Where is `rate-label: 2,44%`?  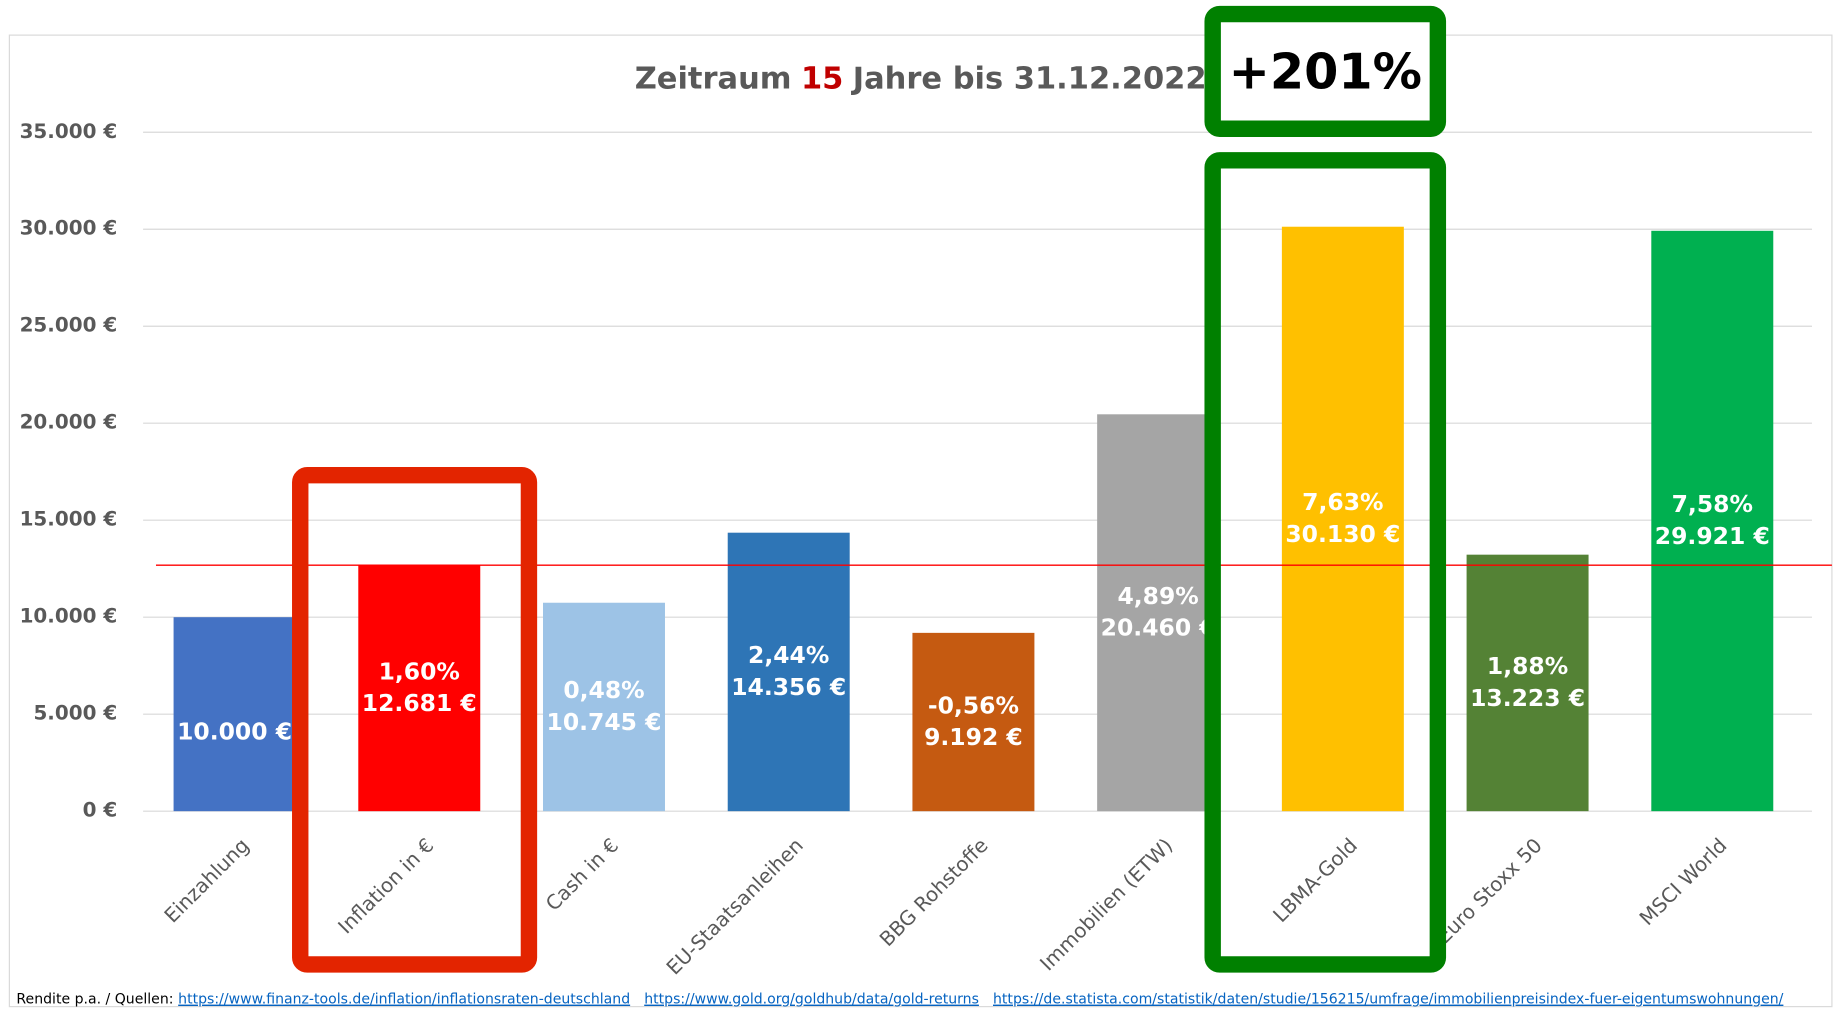 rate-label: 2,44% is located at coordinates (788, 655).